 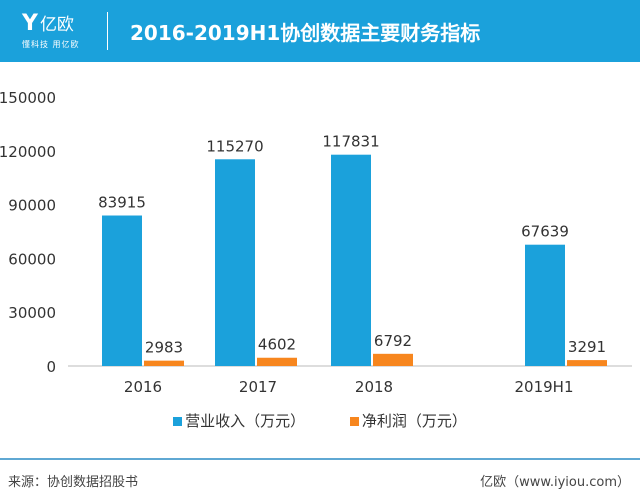 I want to click on logo-name: 亿欧, so click(x=56, y=25).